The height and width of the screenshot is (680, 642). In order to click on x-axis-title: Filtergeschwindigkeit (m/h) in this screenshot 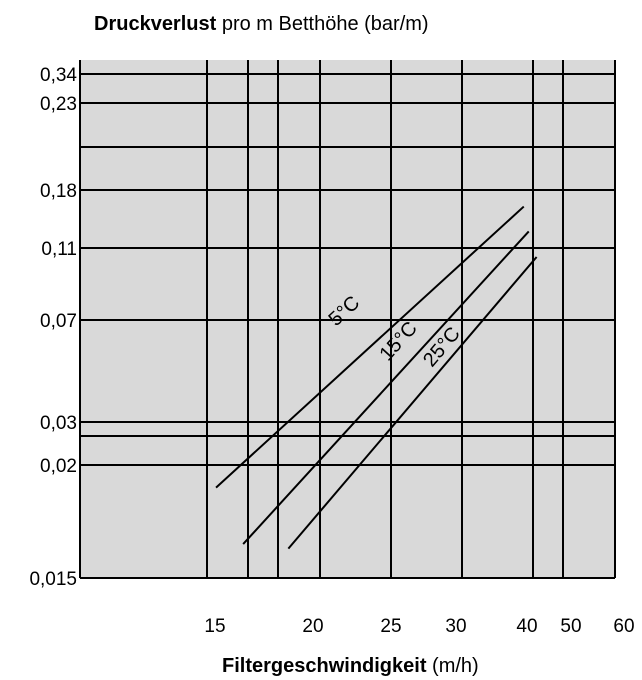, I will do `click(350, 666)`.